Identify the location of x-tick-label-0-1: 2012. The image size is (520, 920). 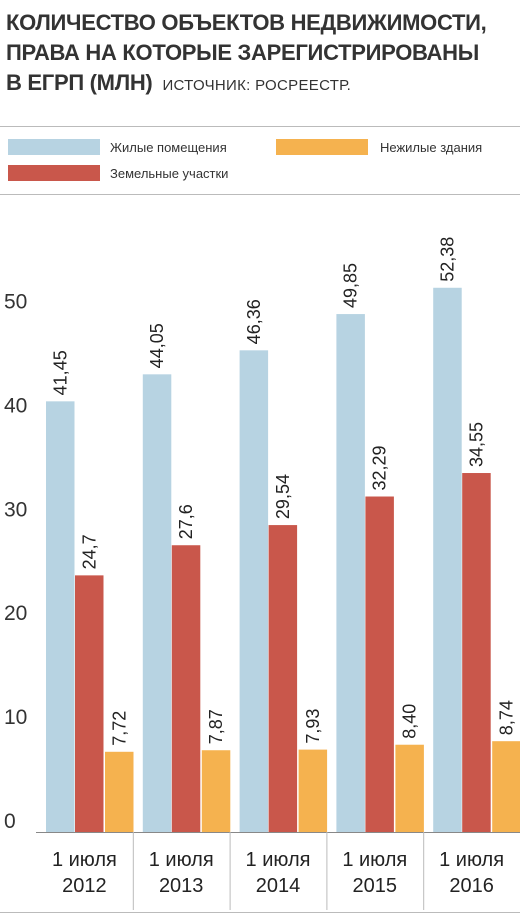
(84, 886).